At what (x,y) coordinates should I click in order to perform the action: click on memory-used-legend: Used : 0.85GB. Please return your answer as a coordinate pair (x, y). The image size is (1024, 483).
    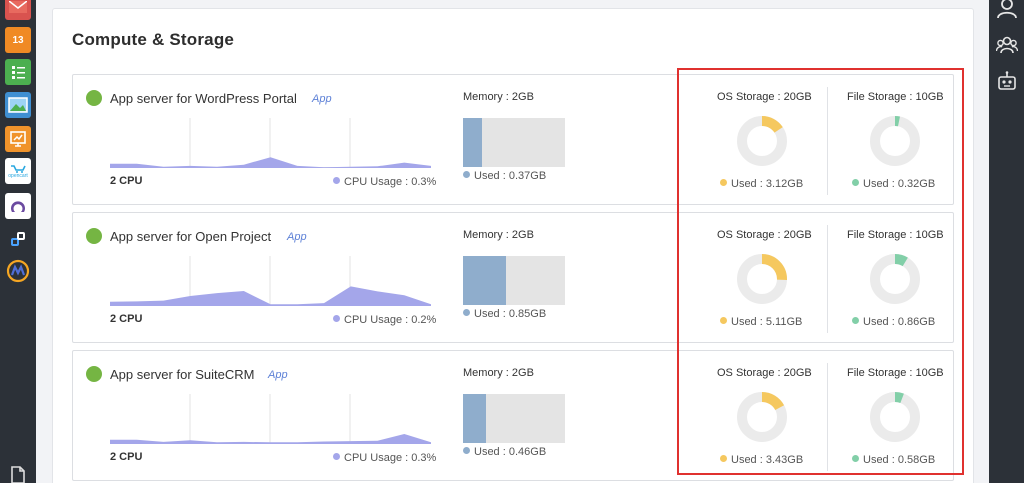
    Looking at the image, I should click on (504, 314).